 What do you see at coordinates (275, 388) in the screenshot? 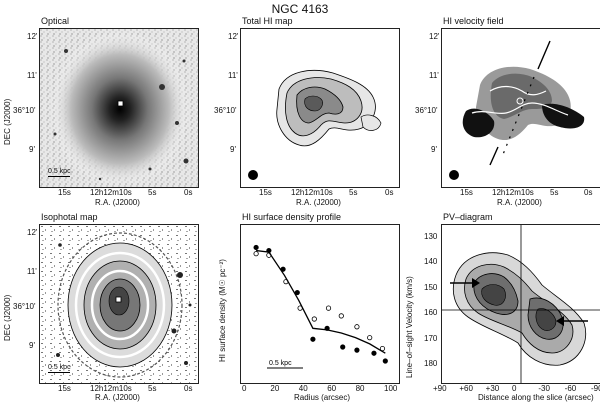
I see `xtick-surface-density-1: 20` at bounding box center [275, 388].